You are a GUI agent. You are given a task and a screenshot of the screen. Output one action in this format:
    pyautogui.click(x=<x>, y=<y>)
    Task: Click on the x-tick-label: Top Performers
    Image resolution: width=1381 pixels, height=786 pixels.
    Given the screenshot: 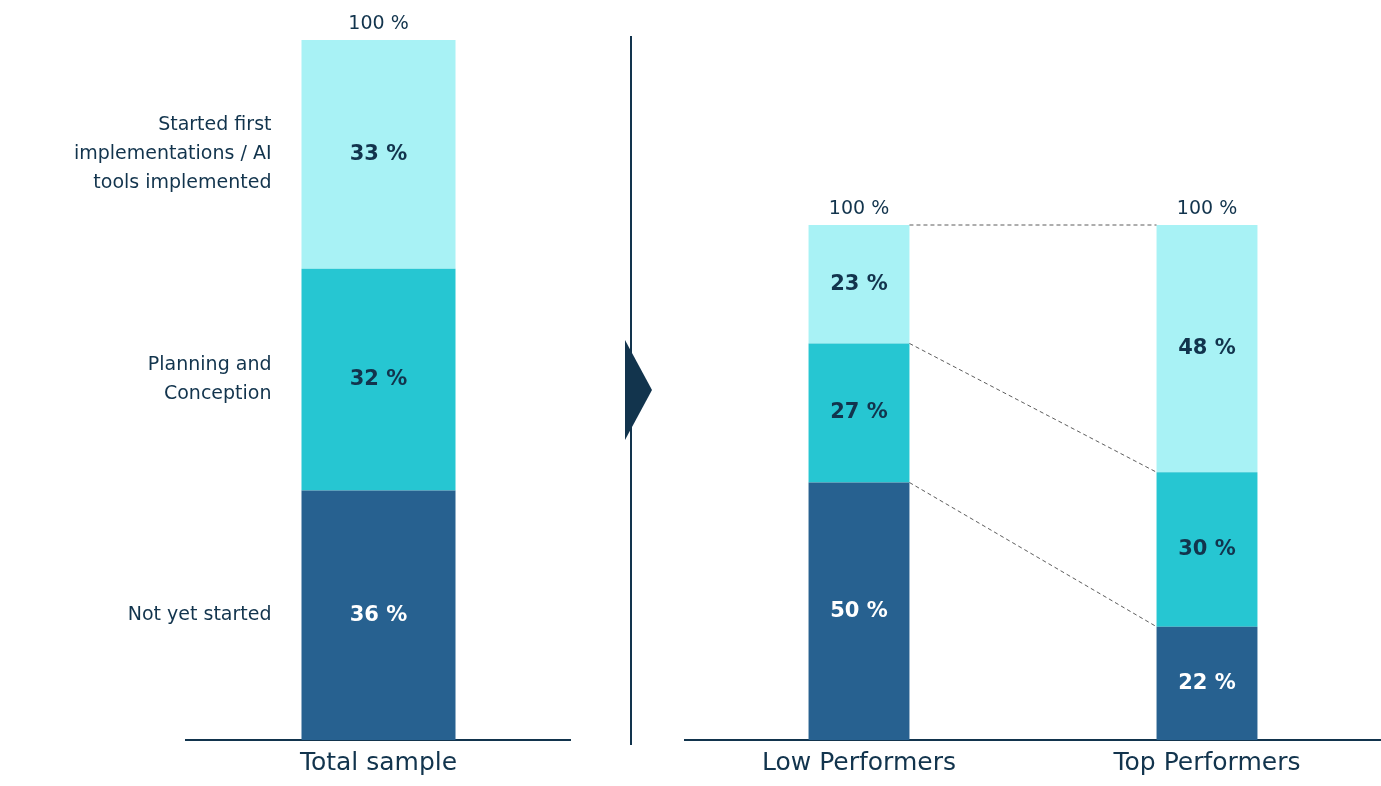 What is the action you would take?
    pyautogui.click(x=1206, y=761)
    